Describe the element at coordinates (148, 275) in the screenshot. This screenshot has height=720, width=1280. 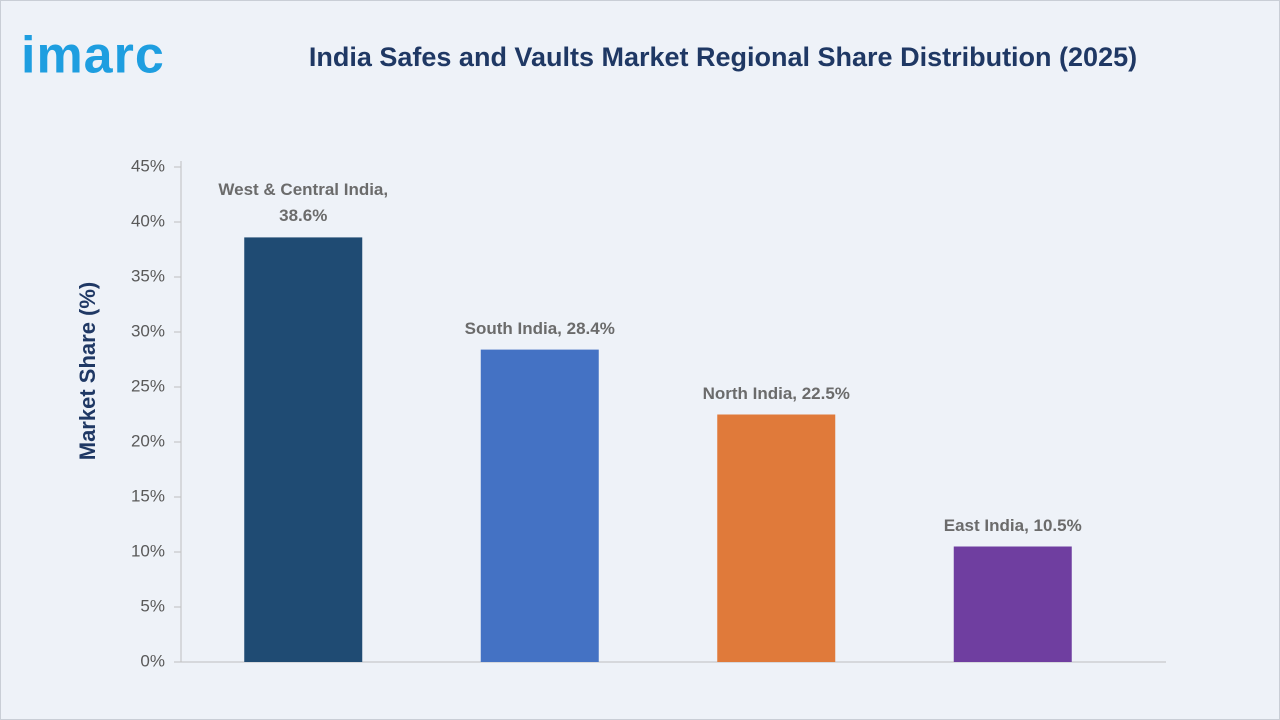
I see `y-tick-label: 35%` at that location.